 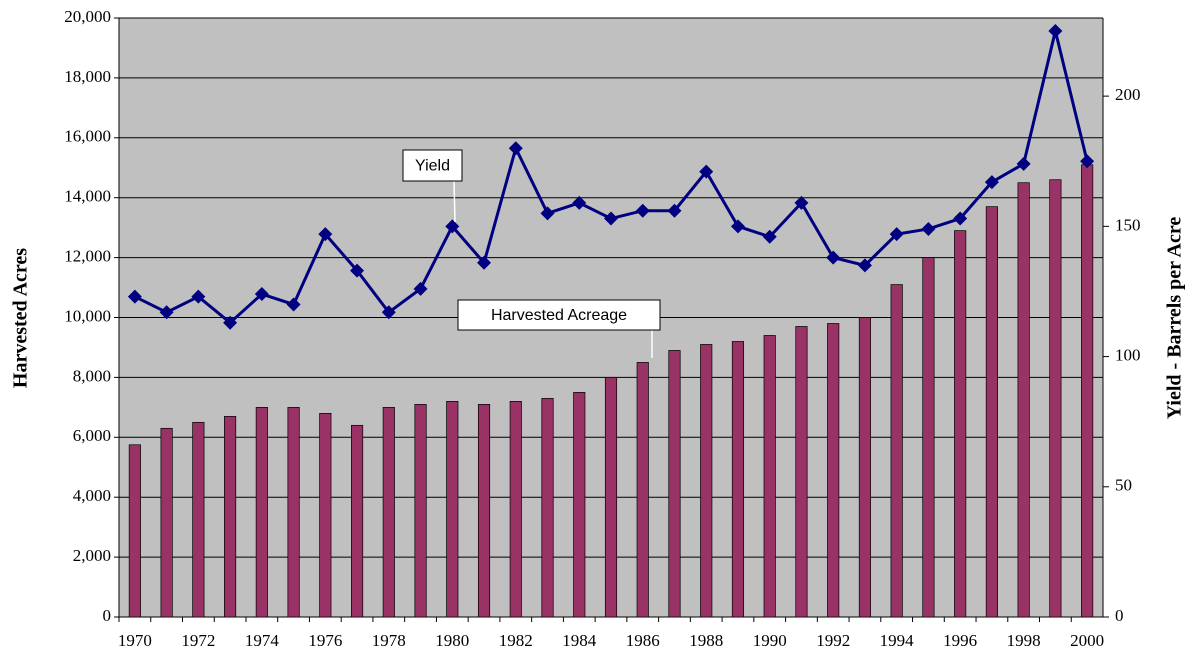 I want to click on y2-axis-label: Yield - Barrels per Acre, so click(x=1175, y=318).